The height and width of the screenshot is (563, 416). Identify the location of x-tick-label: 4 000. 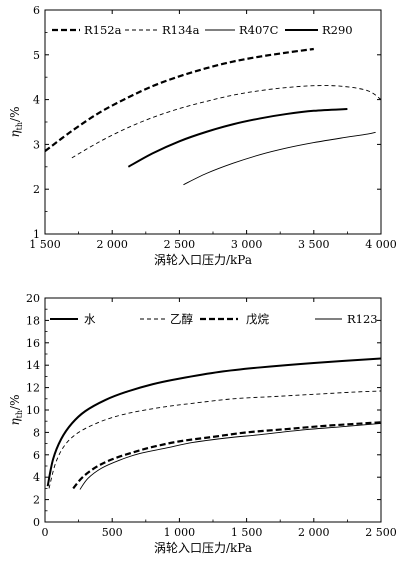
(381, 244).